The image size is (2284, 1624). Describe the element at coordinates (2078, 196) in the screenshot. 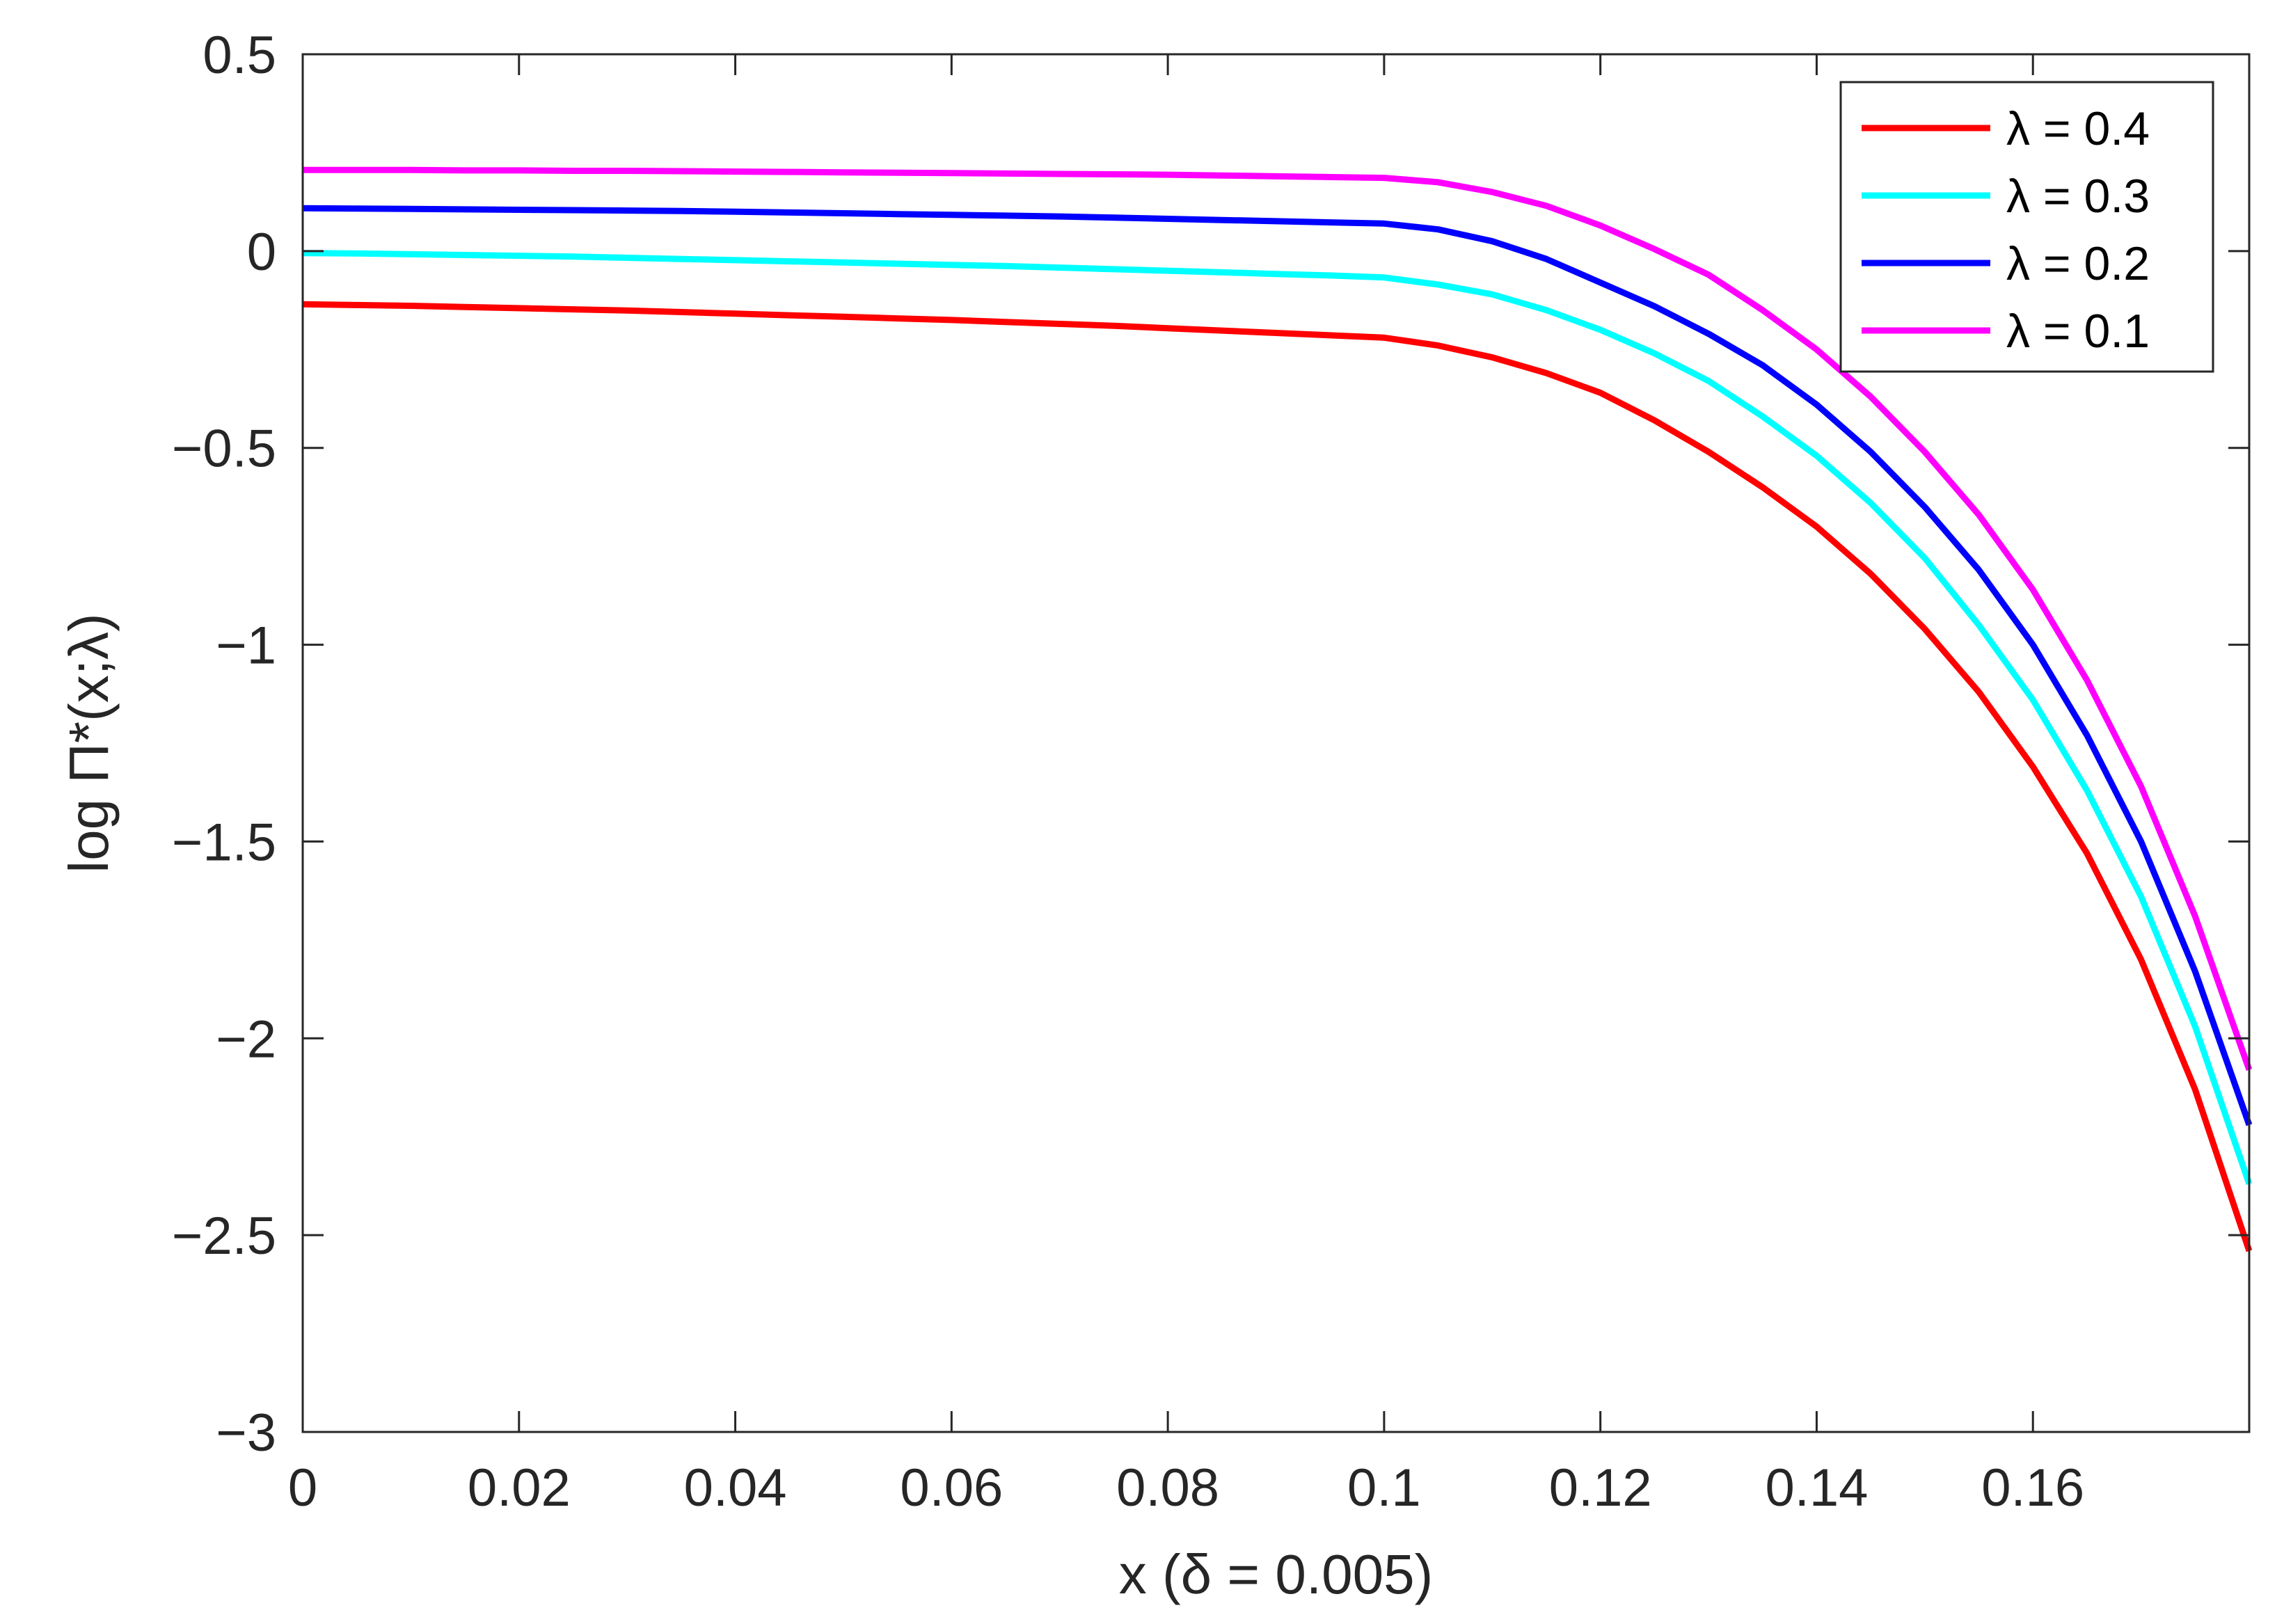

I see `legend-label: λ = 0.3` at that location.